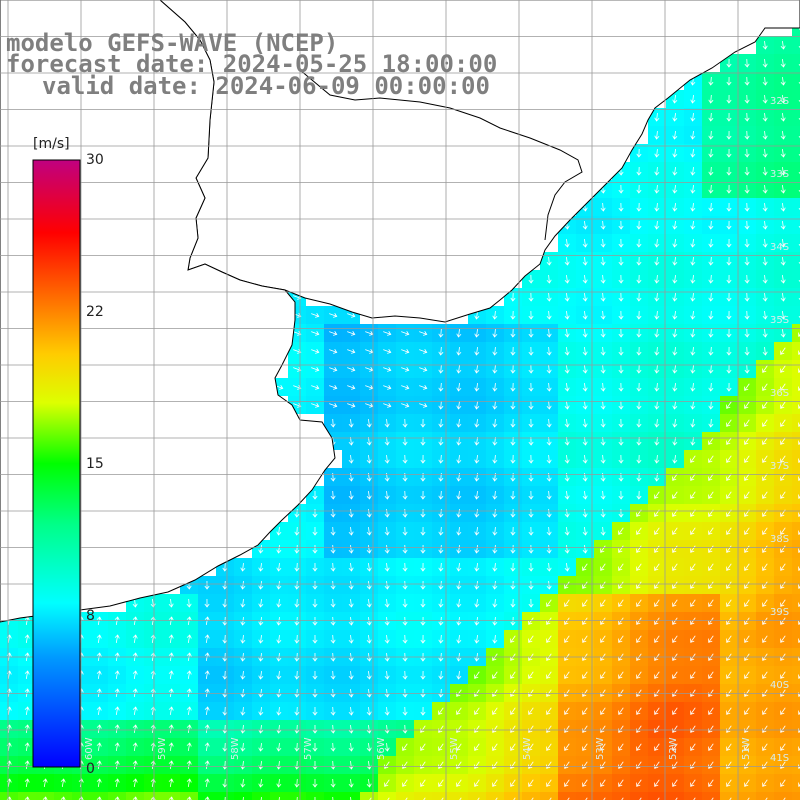 Image resolution: width=800 pixels, height=800 pixels. I want to click on longitude-label: 57W, so click(308, 748).